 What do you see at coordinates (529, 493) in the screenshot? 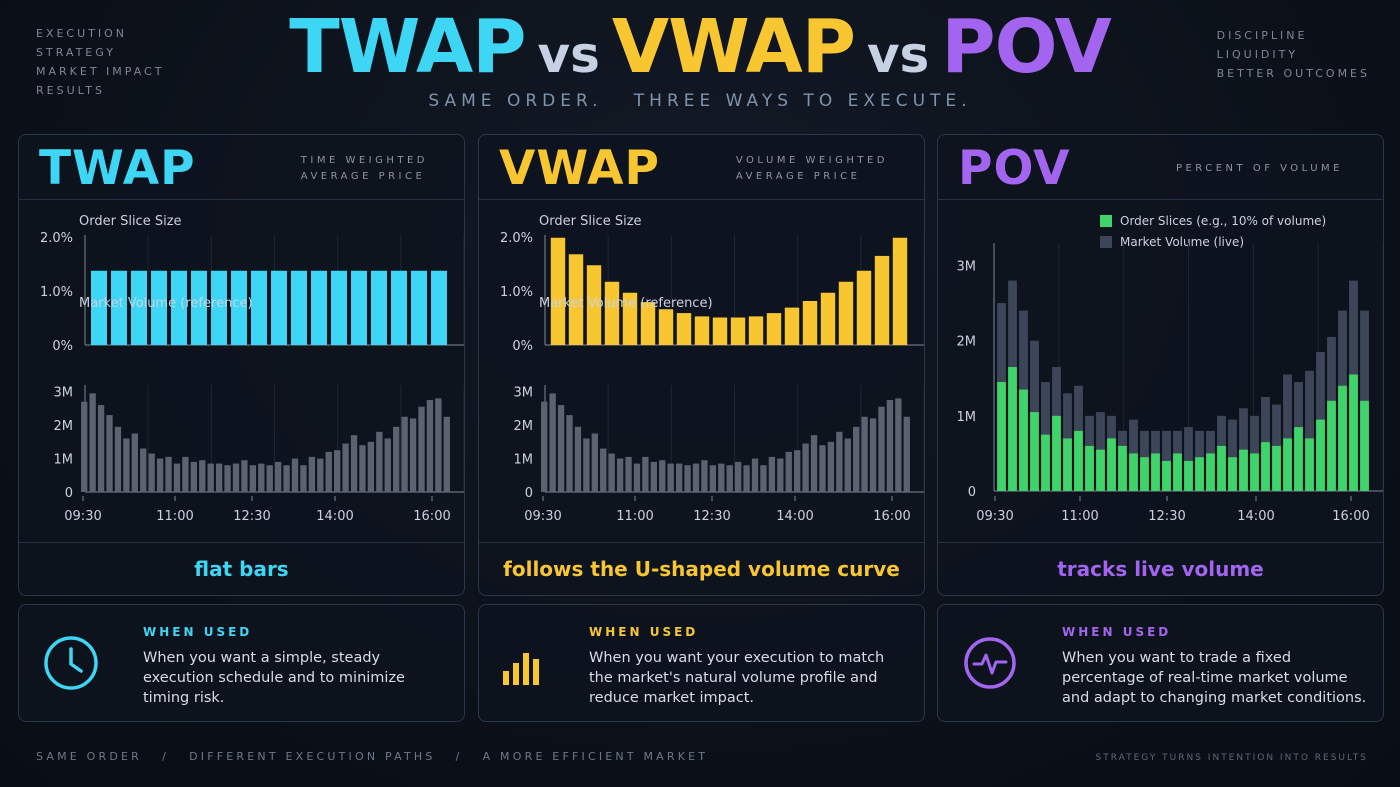
I see `y-tick-label: 0` at bounding box center [529, 493].